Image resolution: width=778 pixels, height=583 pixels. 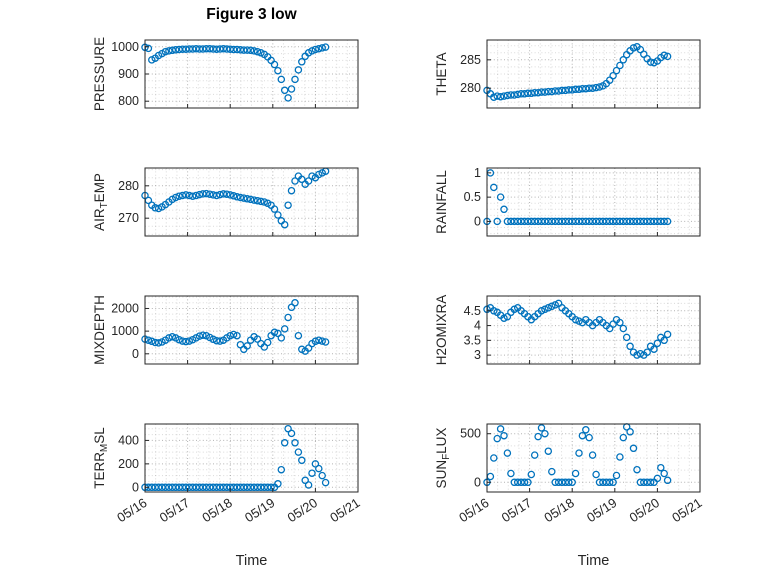 I want to click on y-tick-labels: 0 500, so click(x=470, y=458).